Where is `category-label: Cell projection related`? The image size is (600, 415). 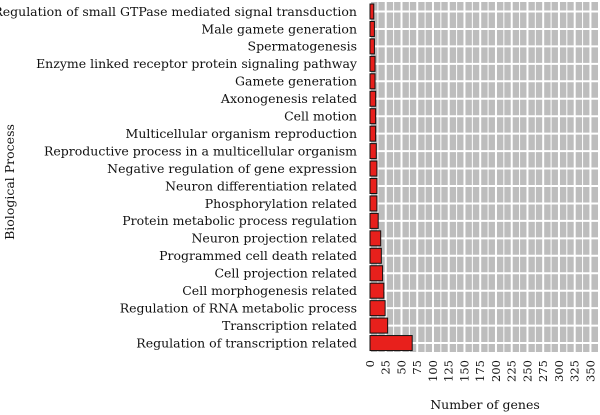 category-label: Cell projection related is located at coordinates (285, 273).